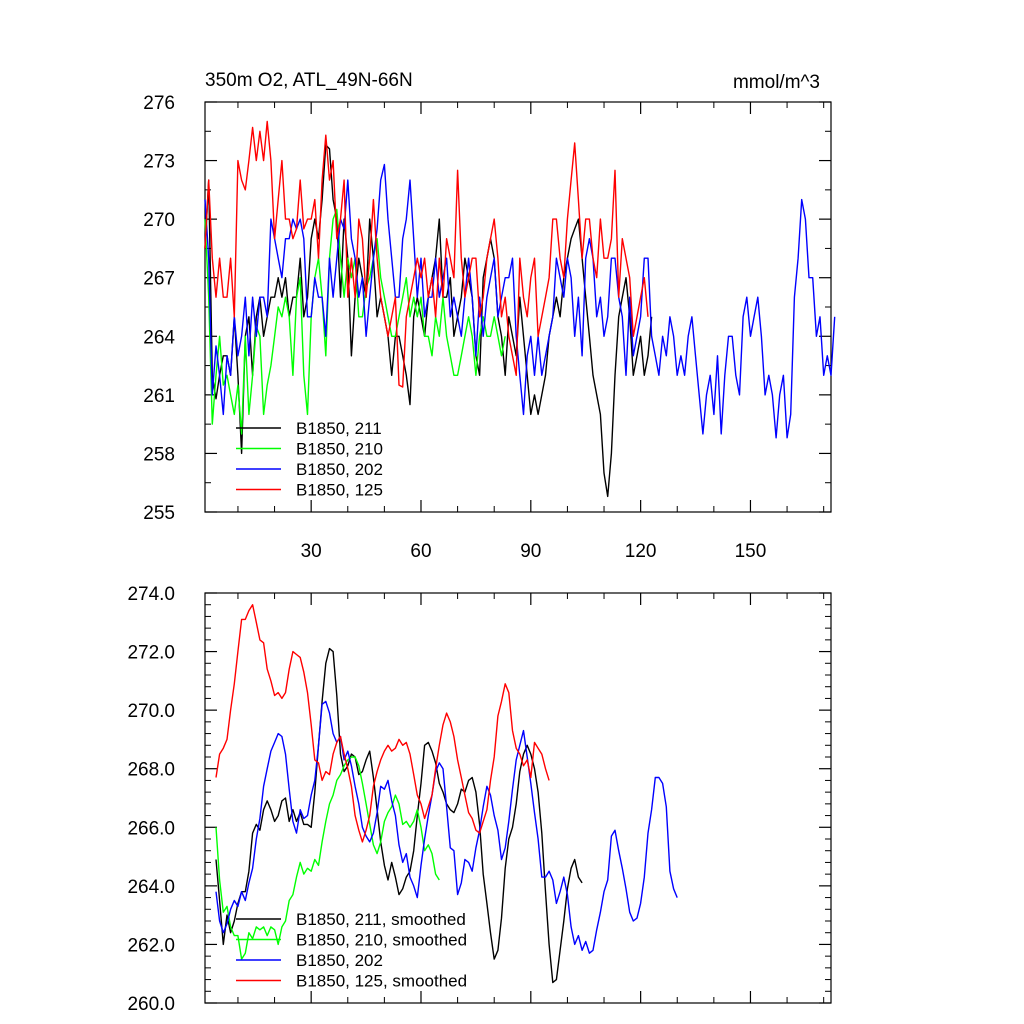  What do you see at coordinates (159, 513) in the screenshot?
I see `y-tick-label: 255` at bounding box center [159, 513].